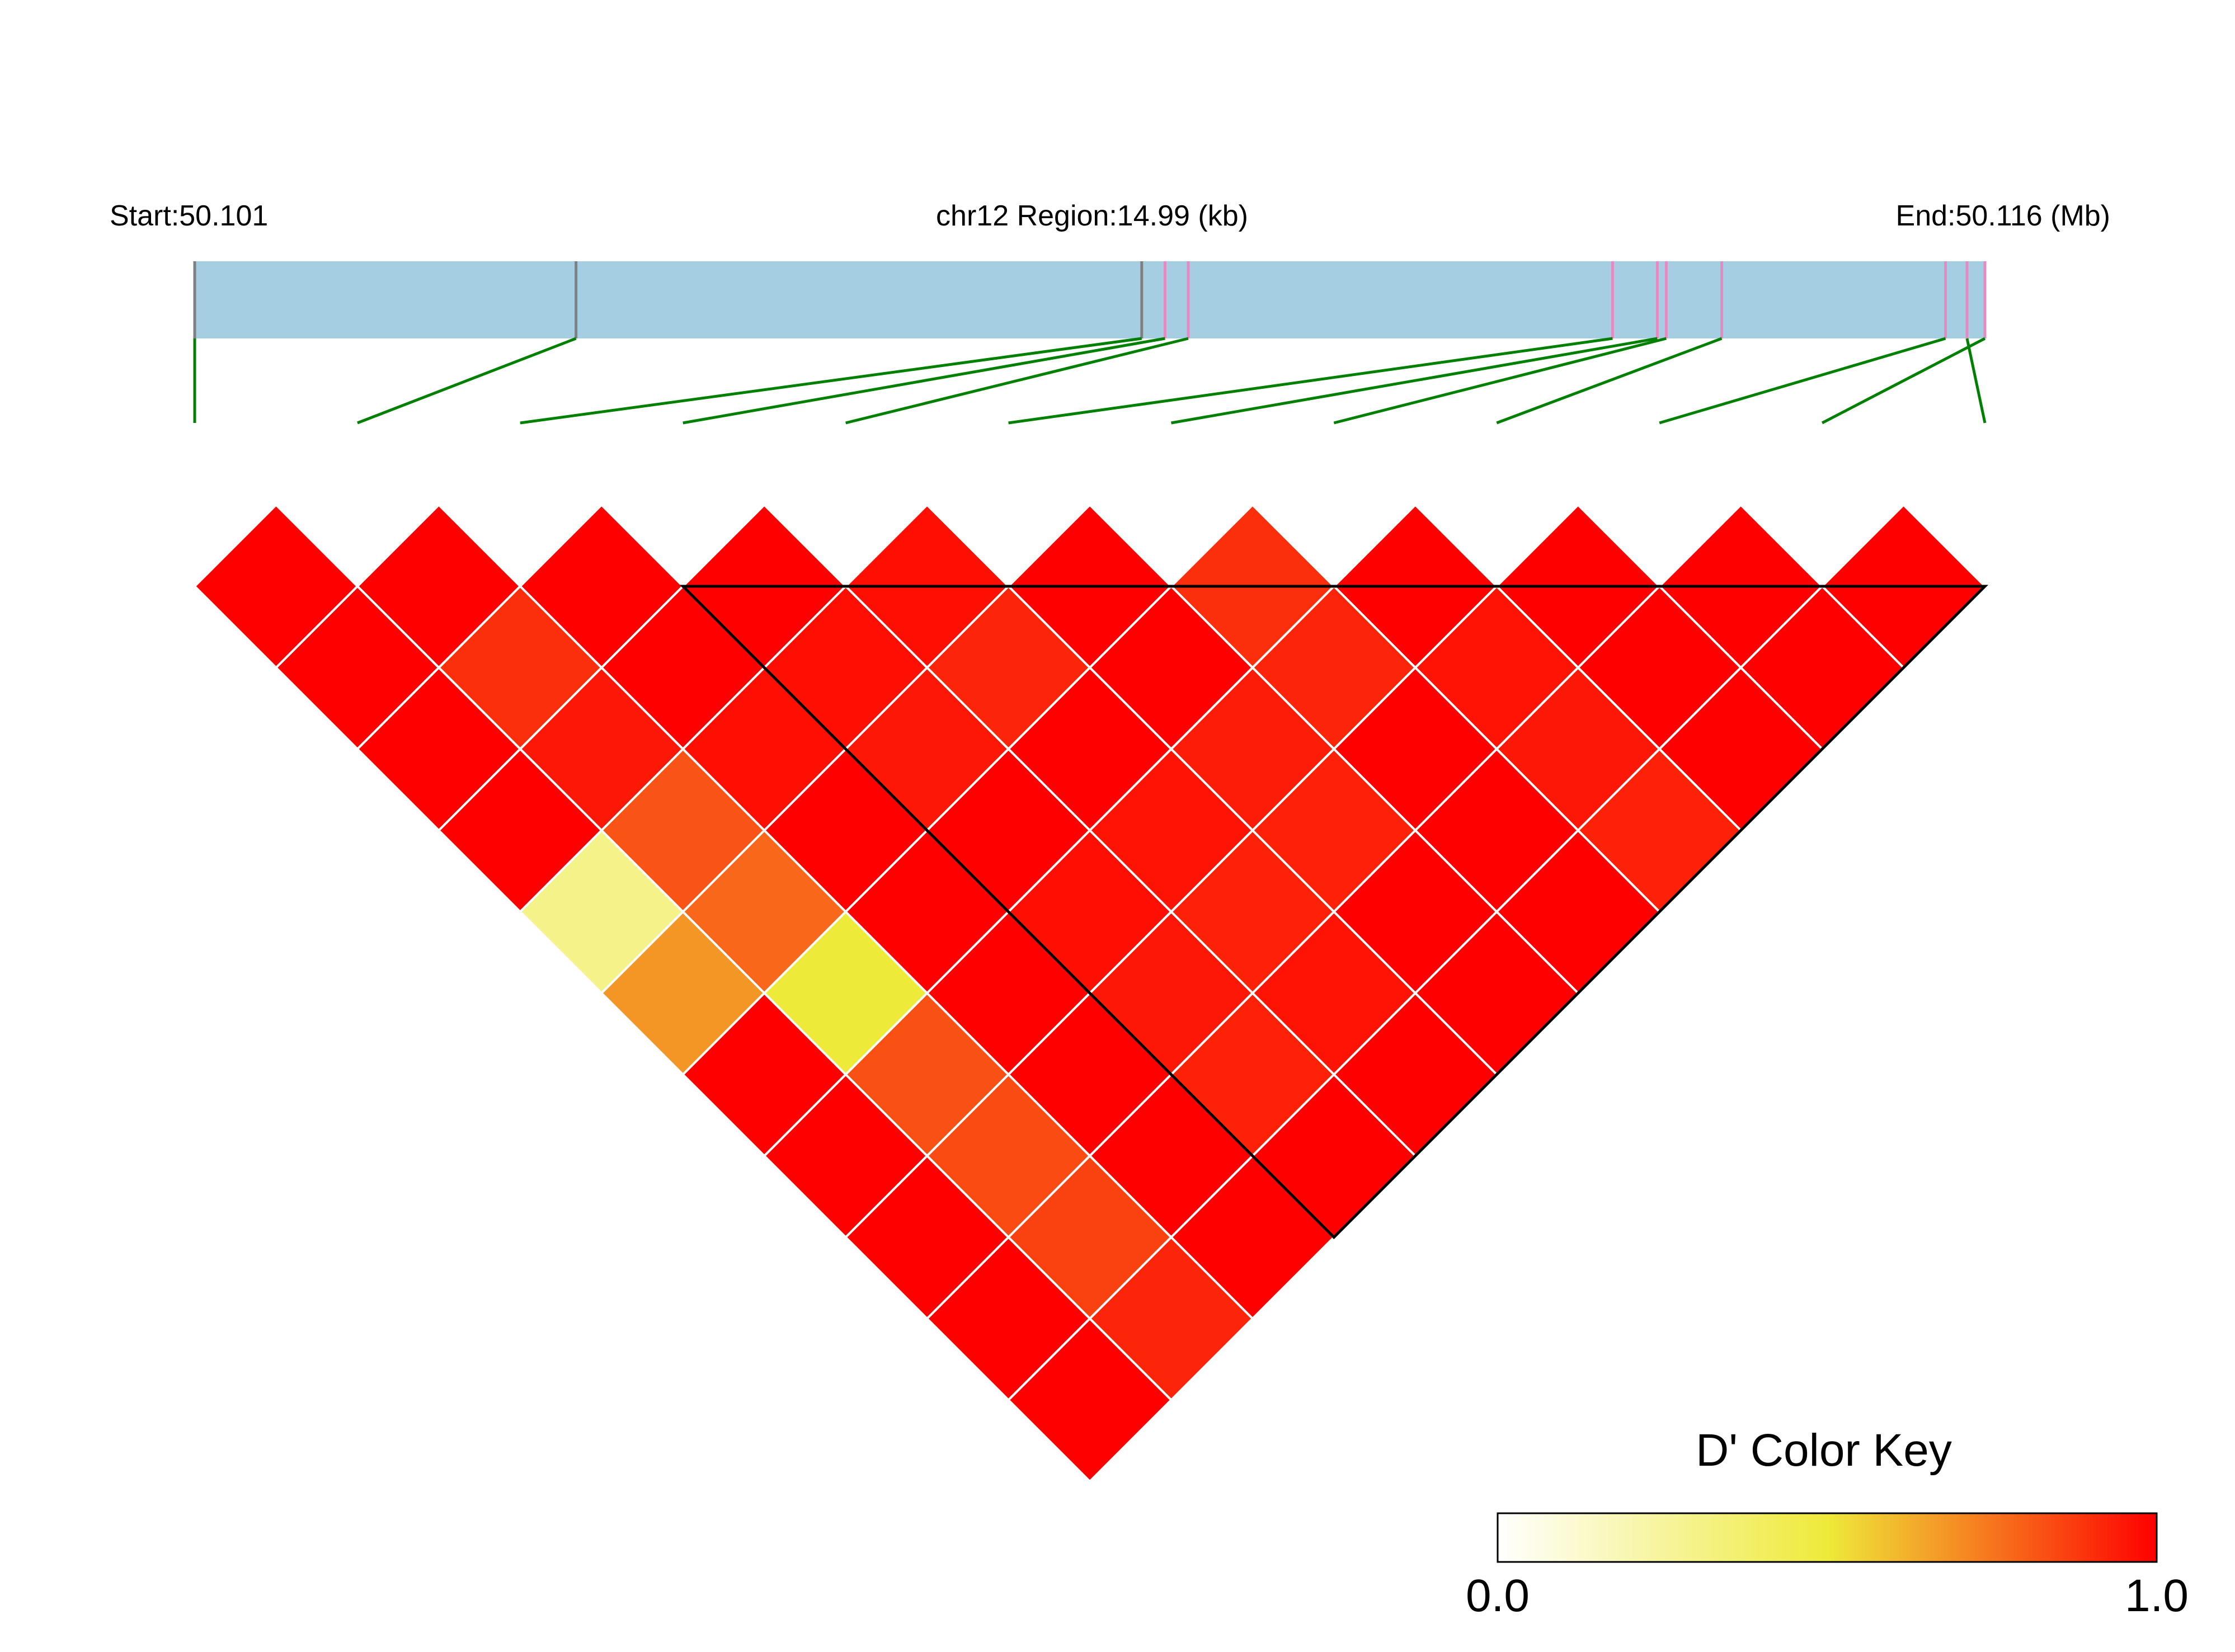  Describe the element at coordinates (2003, 216) in the screenshot. I see `region-end-label: End:50.116 (Mb)` at that location.